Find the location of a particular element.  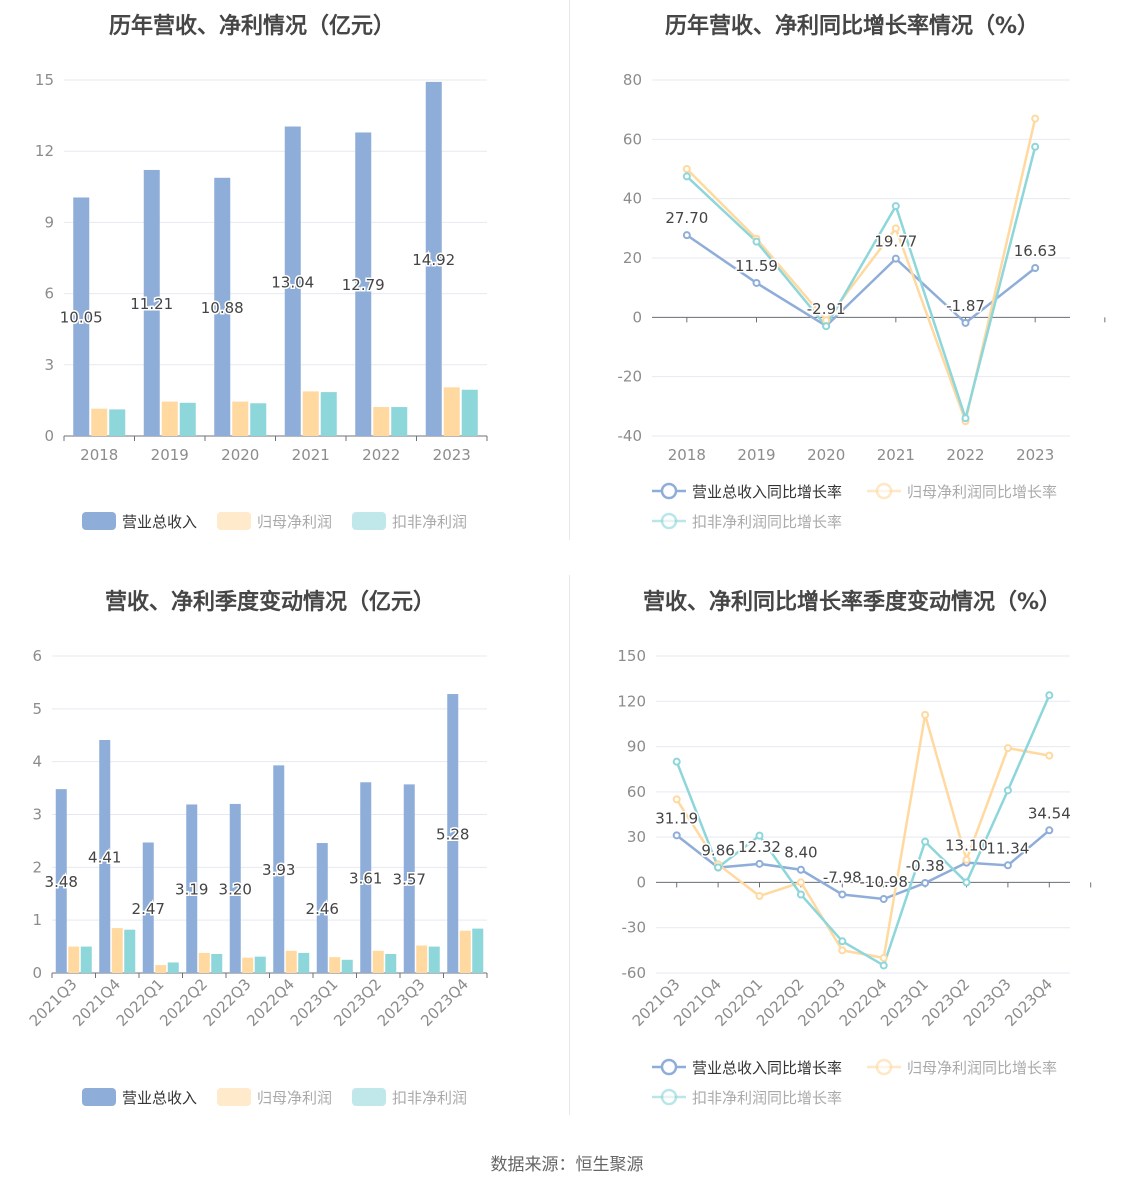

bar-value-label: 3.93 is located at coordinates (278, 870).